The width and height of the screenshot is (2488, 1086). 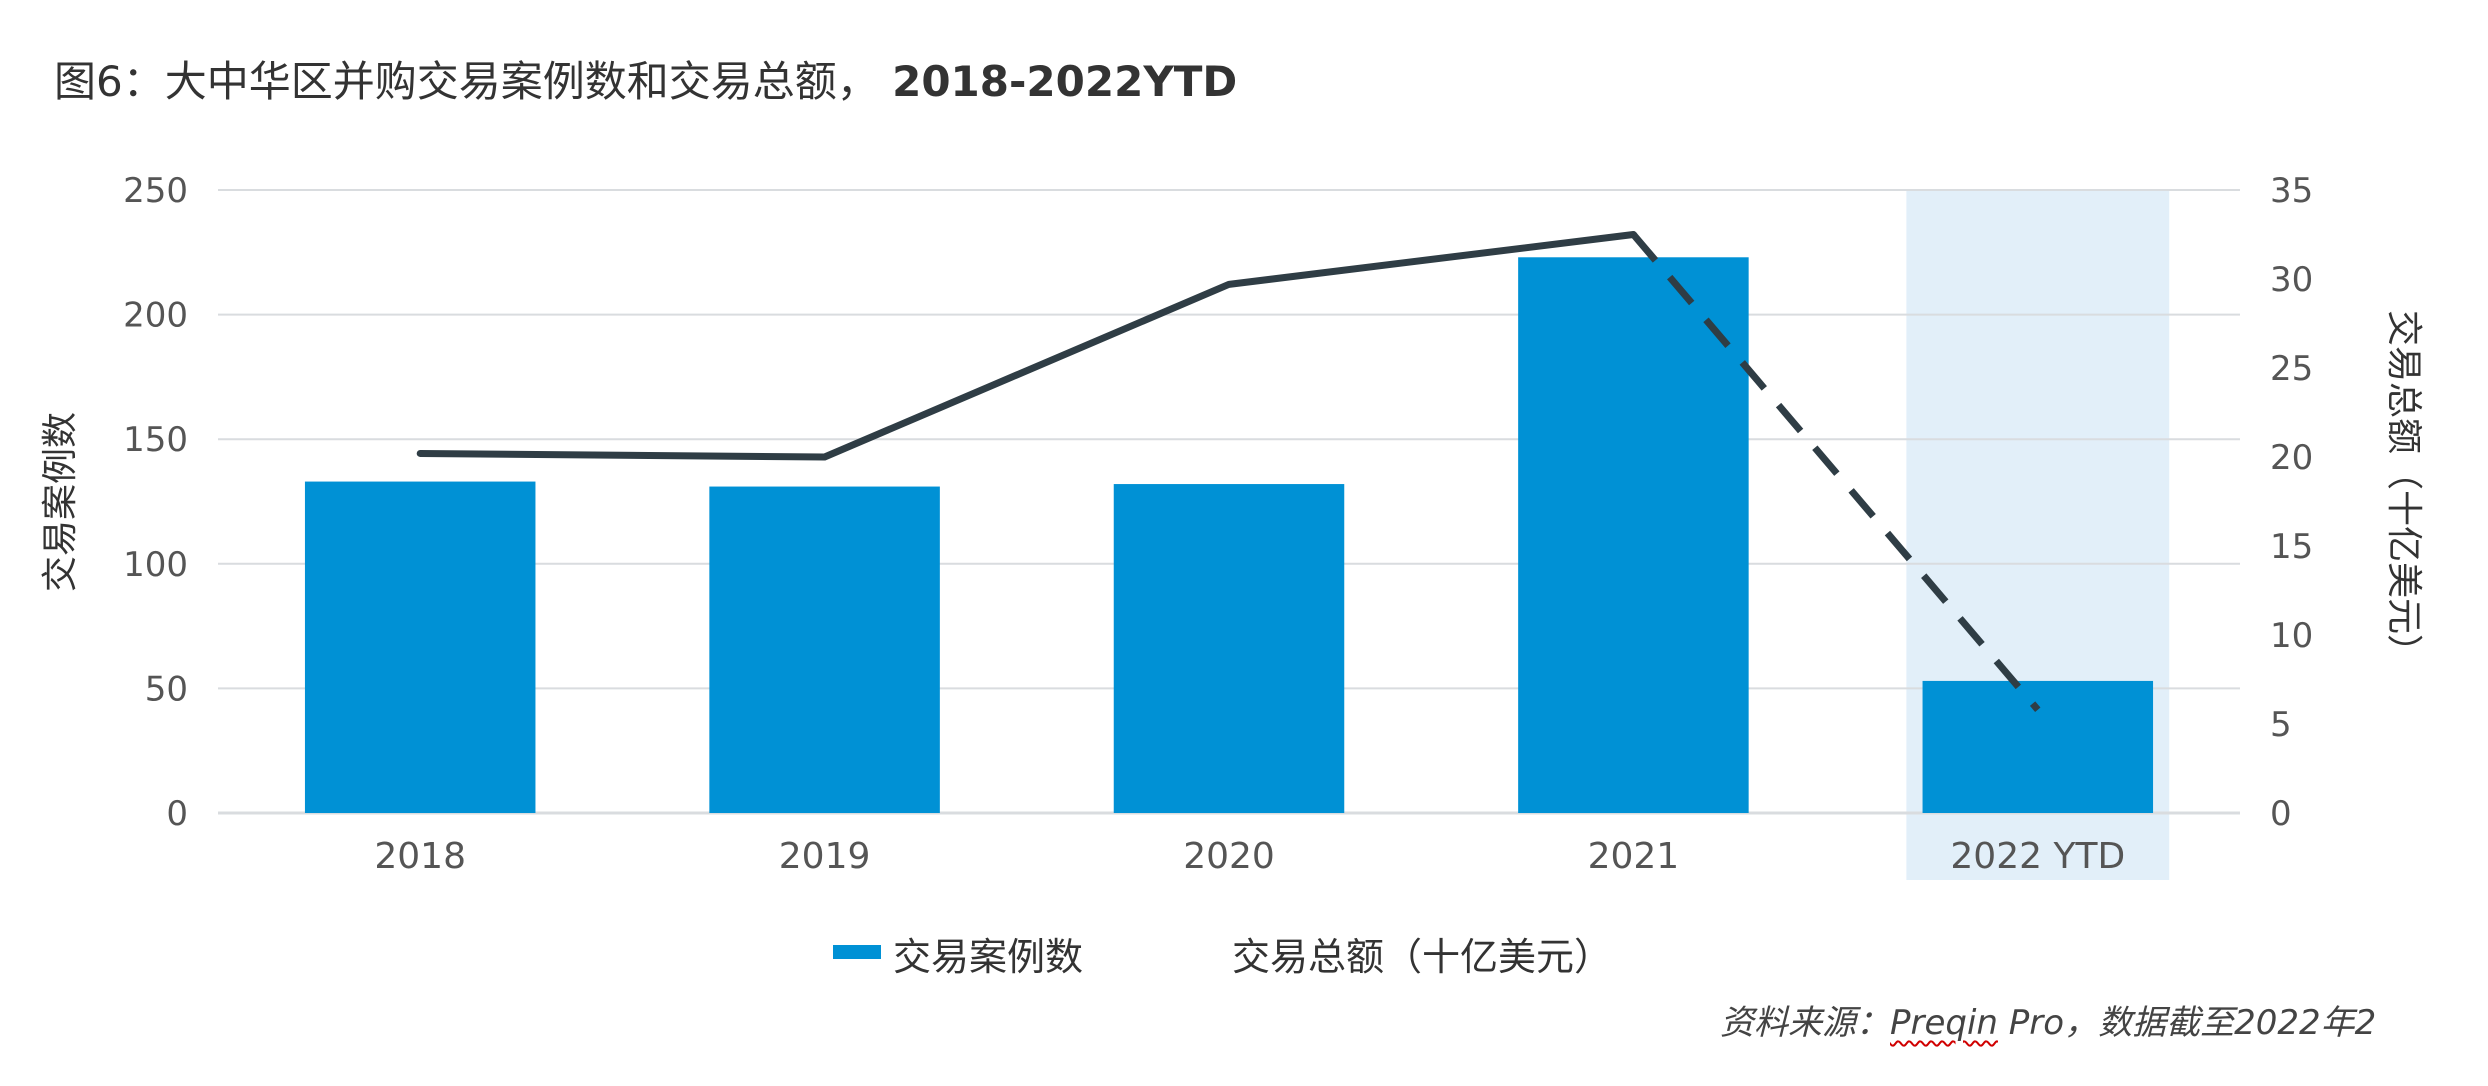 What do you see at coordinates (2291, 369) in the screenshot?
I see `right-axis-tick-label: 25` at bounding box center [2291, 369].